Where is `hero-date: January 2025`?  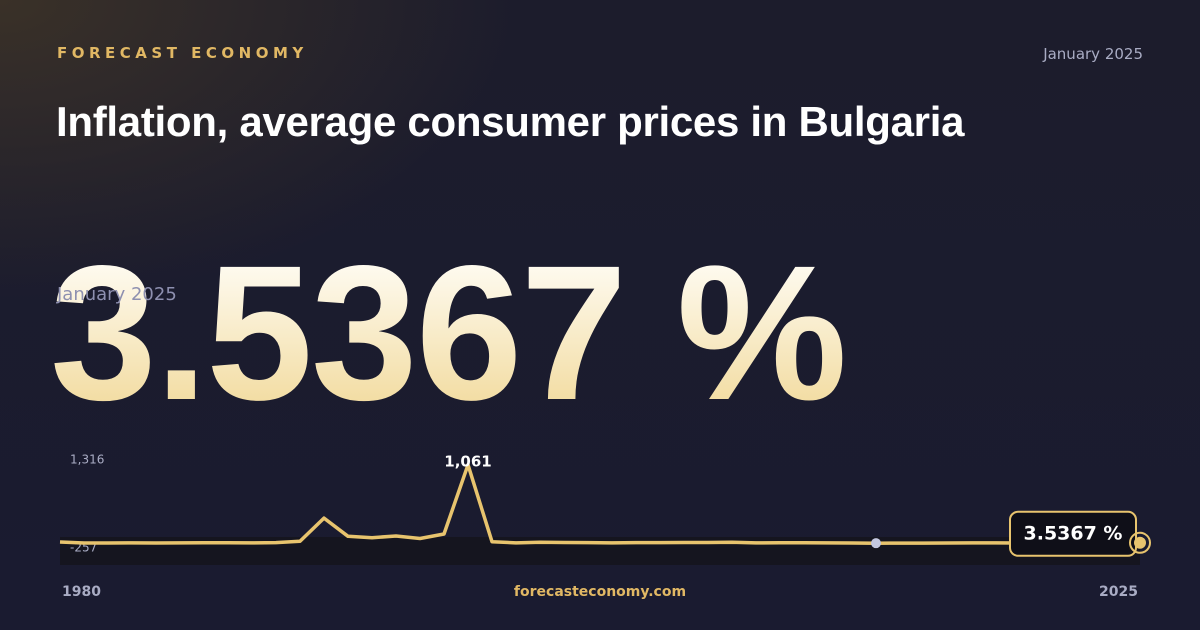
hero-date: January 2025 is located at coordinates (117, 294).